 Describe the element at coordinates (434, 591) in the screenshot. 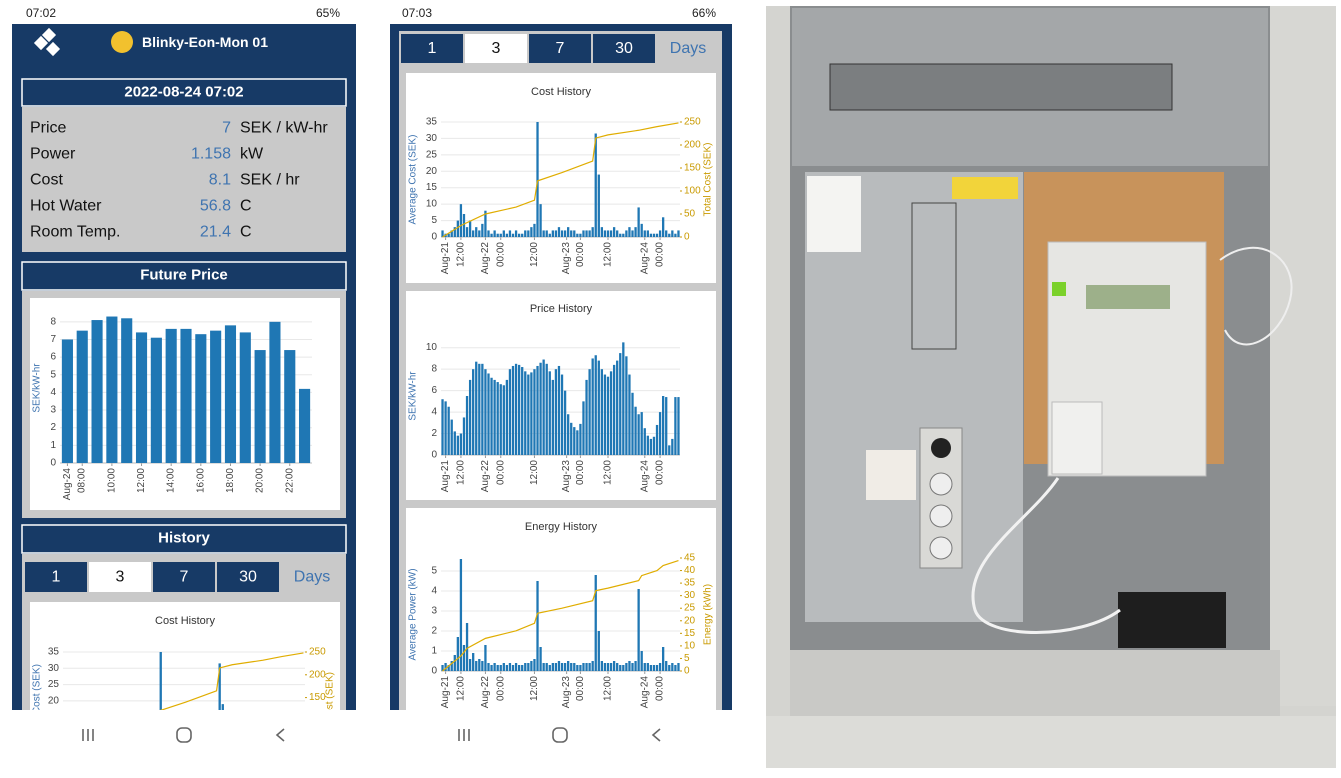

I see `y-tick-label: 4` at that location.